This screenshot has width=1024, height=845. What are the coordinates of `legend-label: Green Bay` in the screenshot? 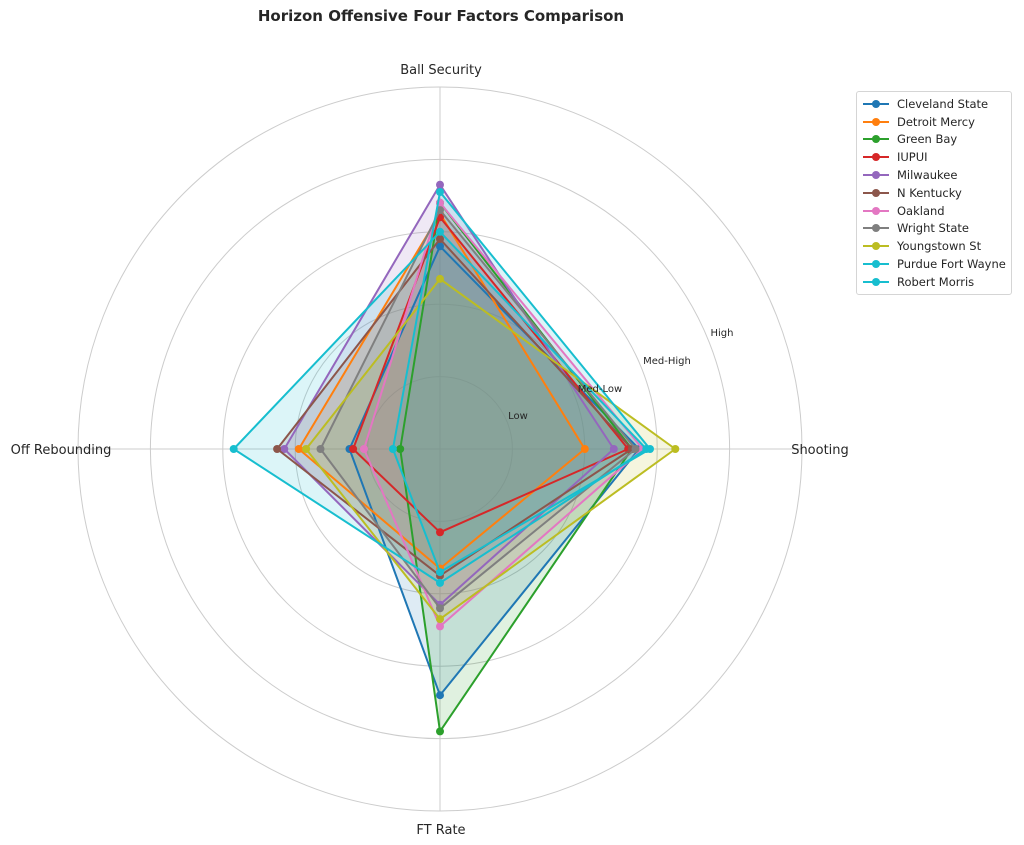 It's located at (927, 139).